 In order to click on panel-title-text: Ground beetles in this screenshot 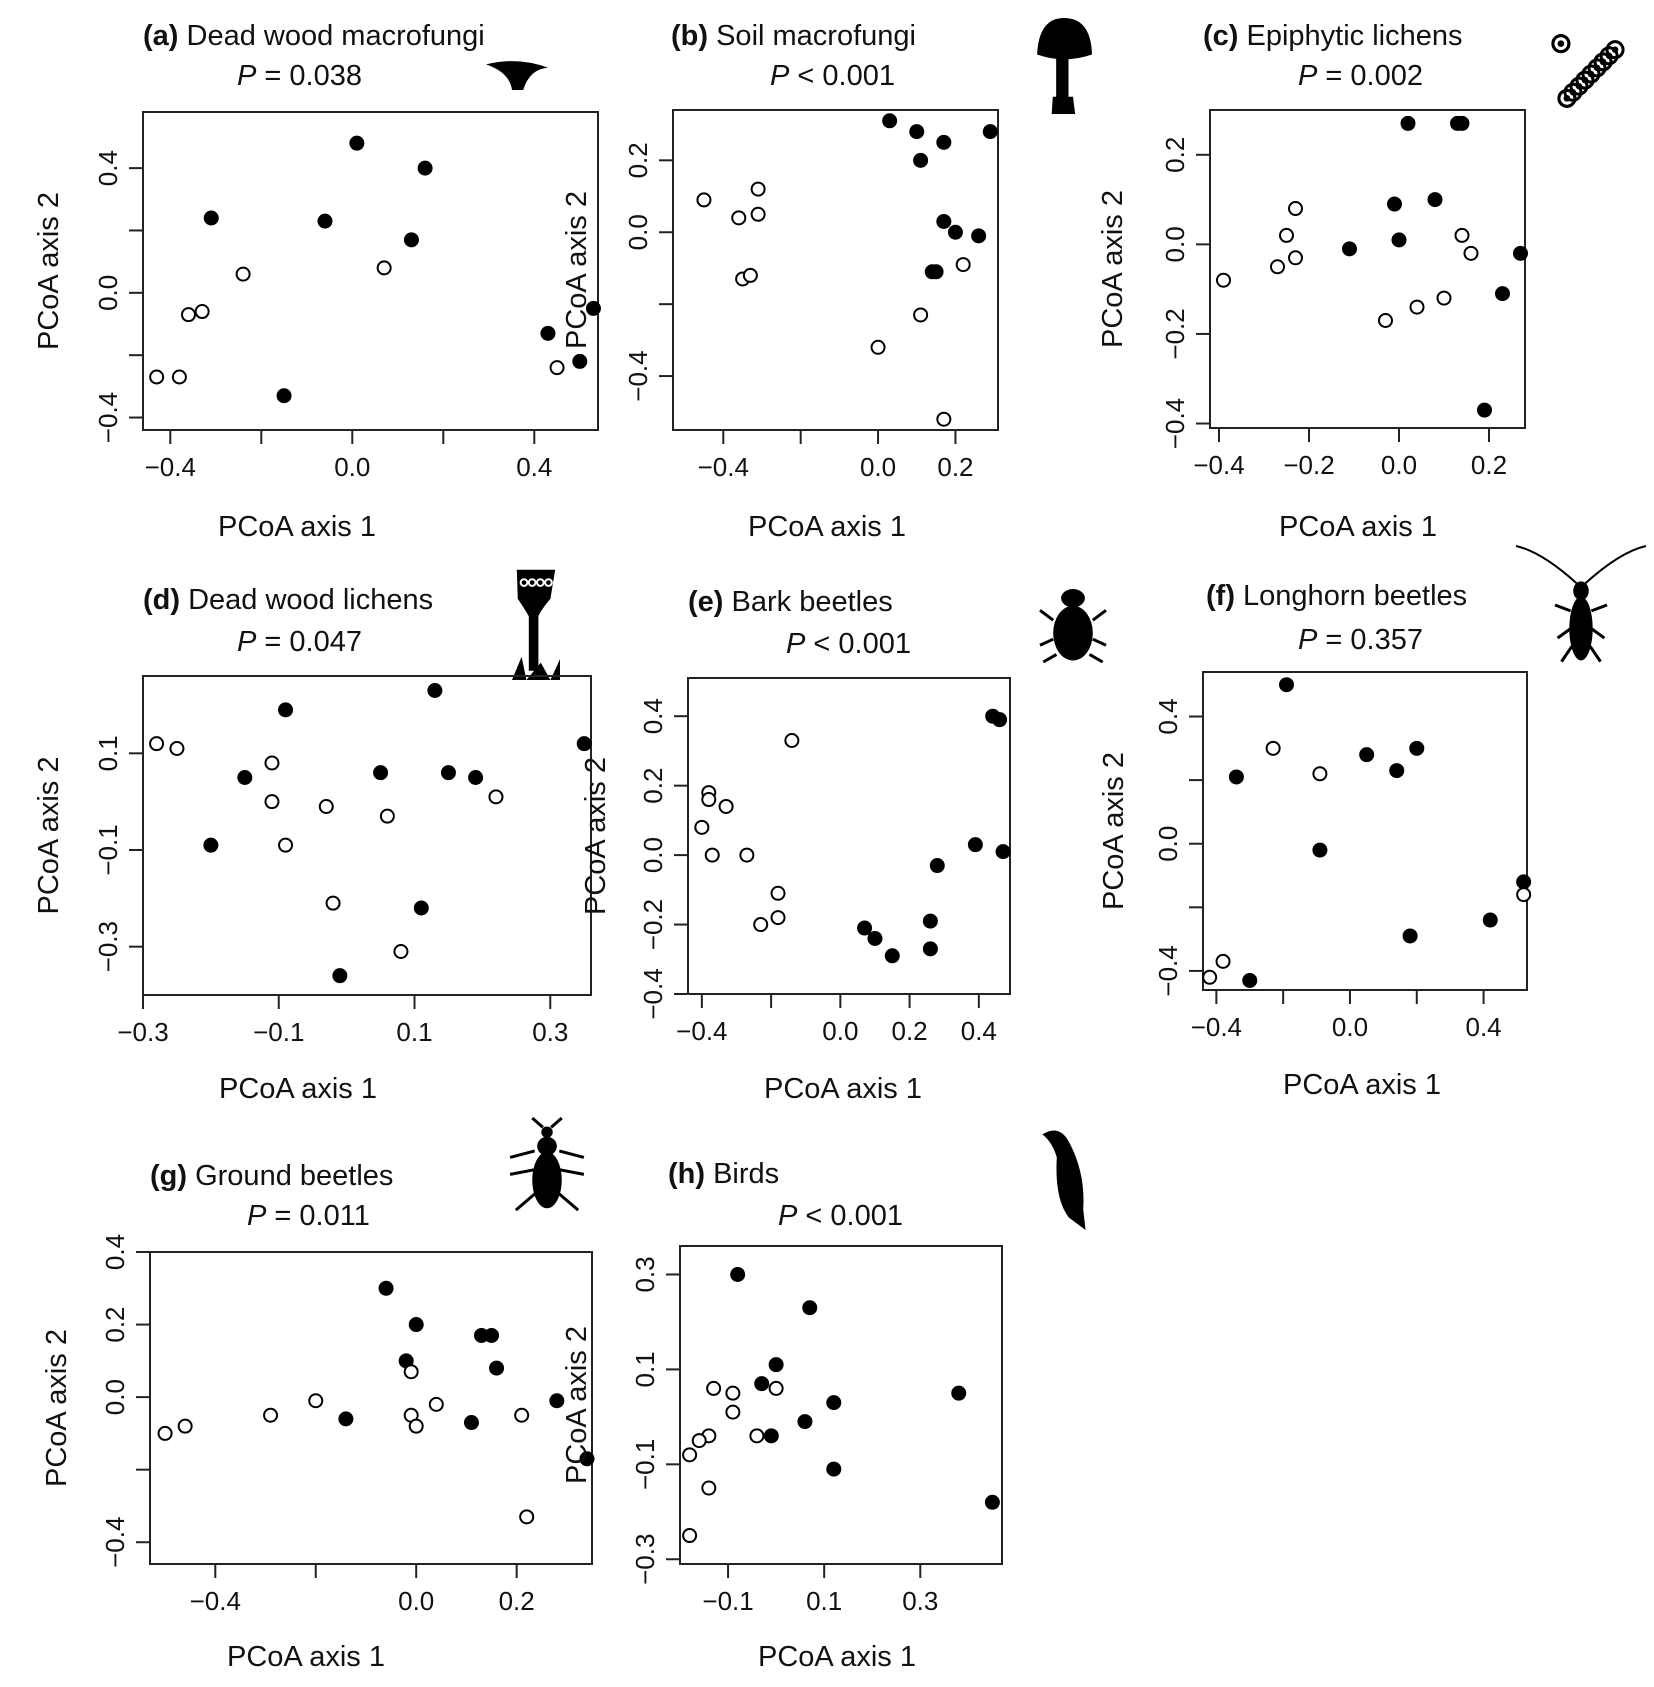, I will do `click(294, 1176)`.